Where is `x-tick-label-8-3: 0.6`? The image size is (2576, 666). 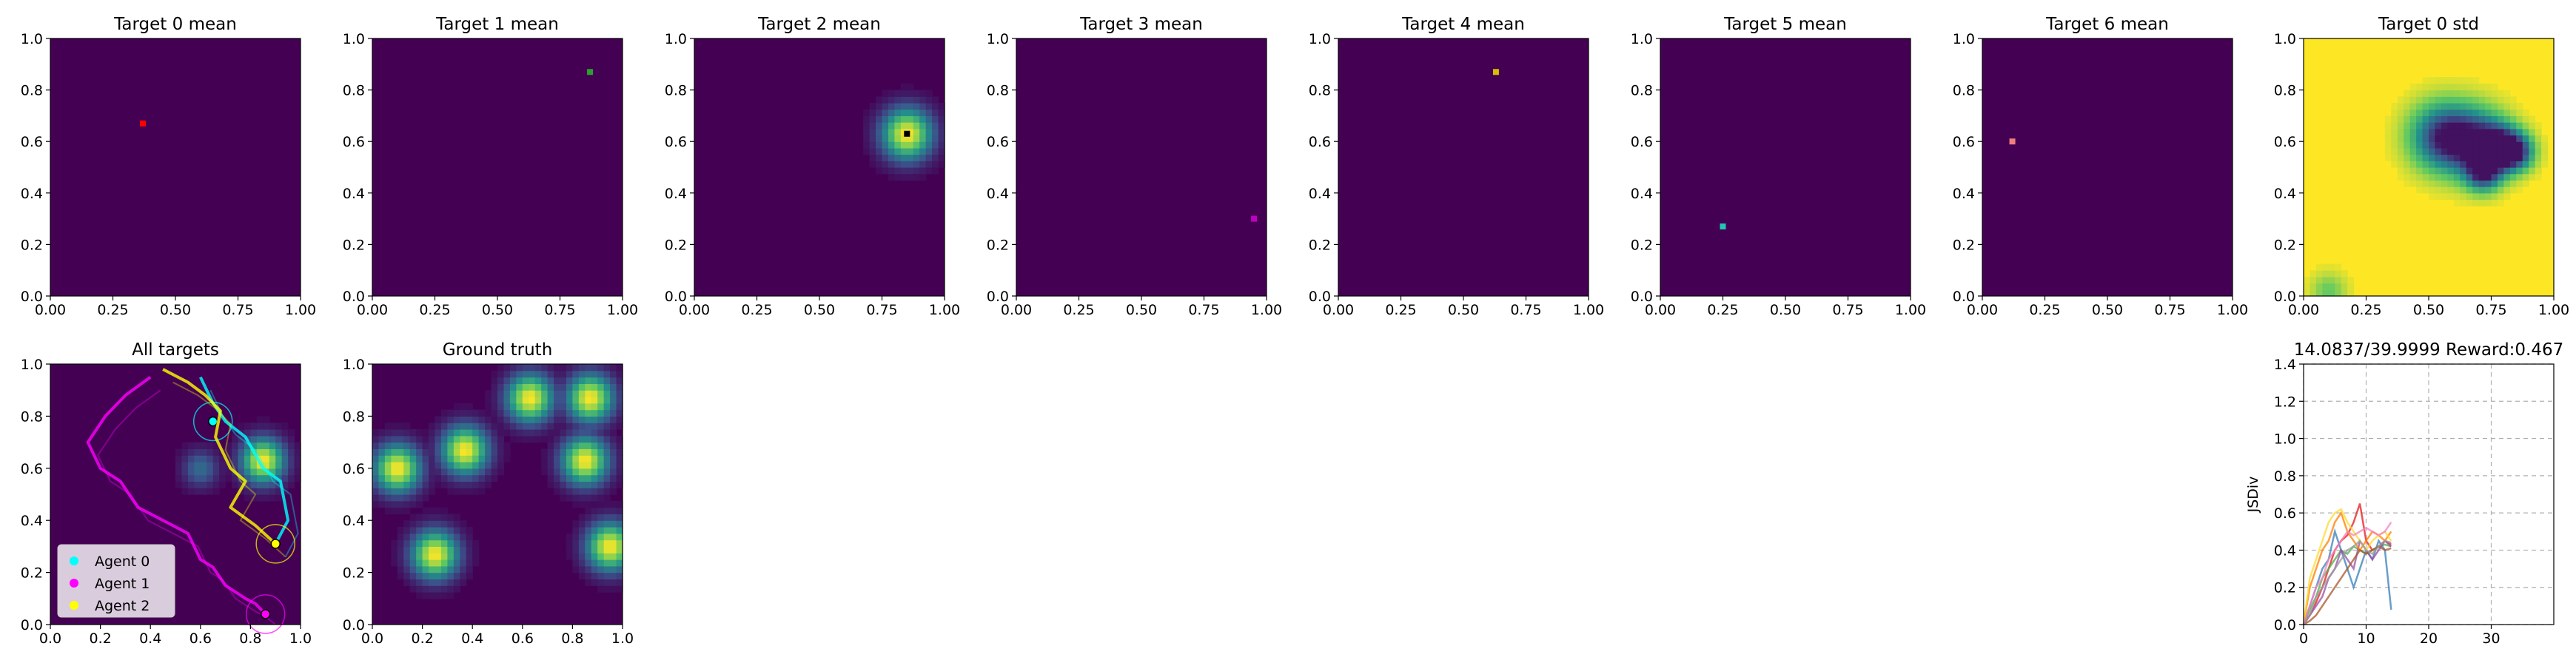
x-tick-label-8-3: 0.6 is located at coordinates (200, 638).